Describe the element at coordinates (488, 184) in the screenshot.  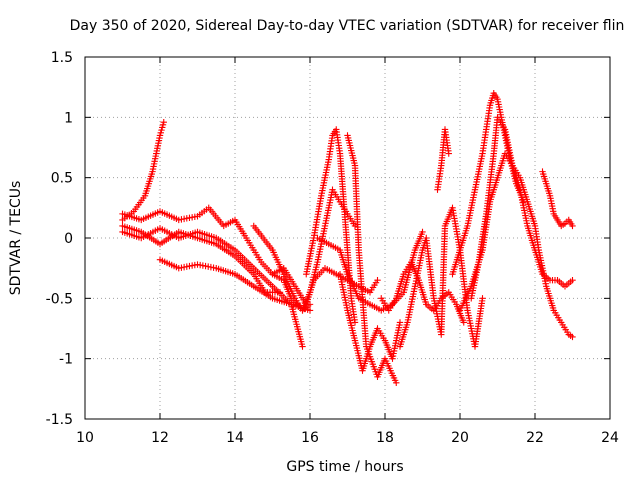
I see `series-track-n` at that location.